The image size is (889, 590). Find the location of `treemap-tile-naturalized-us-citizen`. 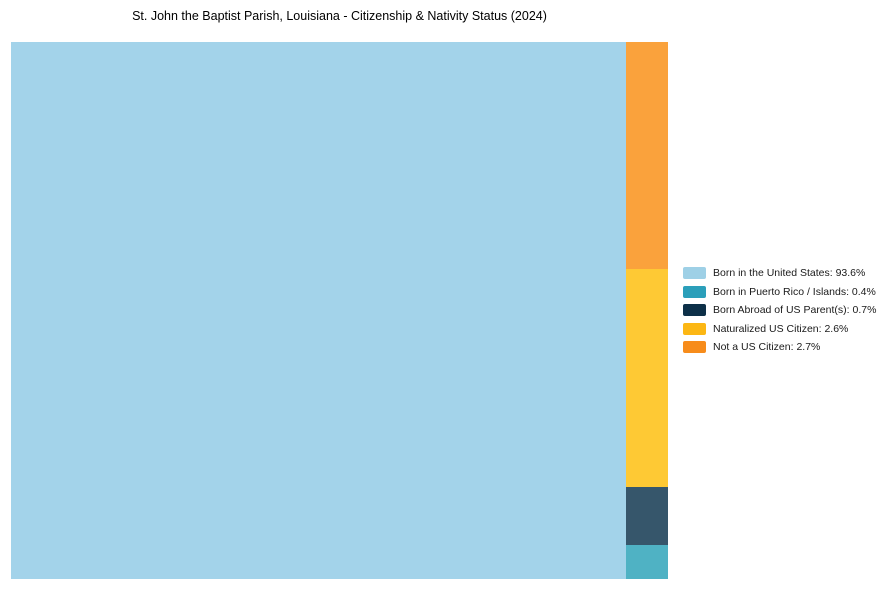

treemap-tile-naturalized-us-citizen is located at coordinates (646, 377).